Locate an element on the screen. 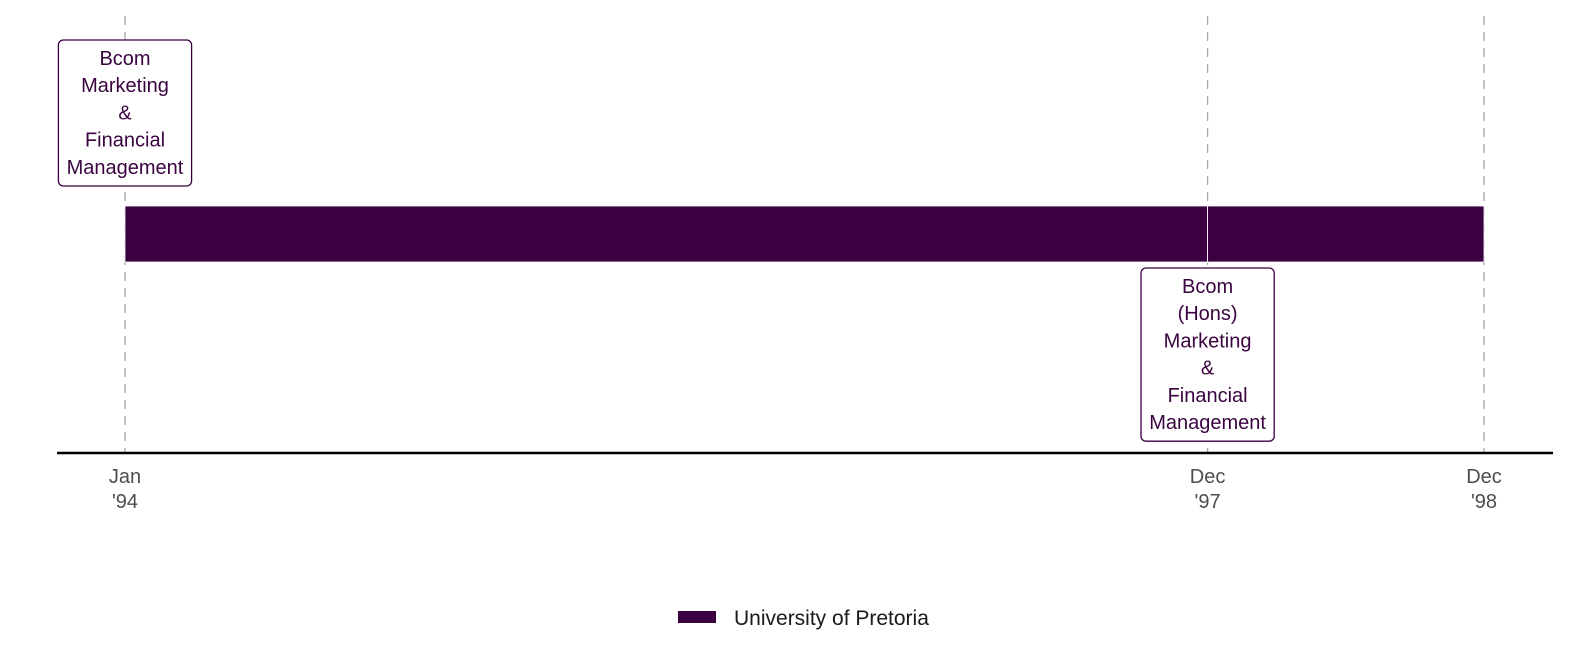 The width and height of the screenshot is (1574, 672). timeline-bars is located at coordinates (804, 234).